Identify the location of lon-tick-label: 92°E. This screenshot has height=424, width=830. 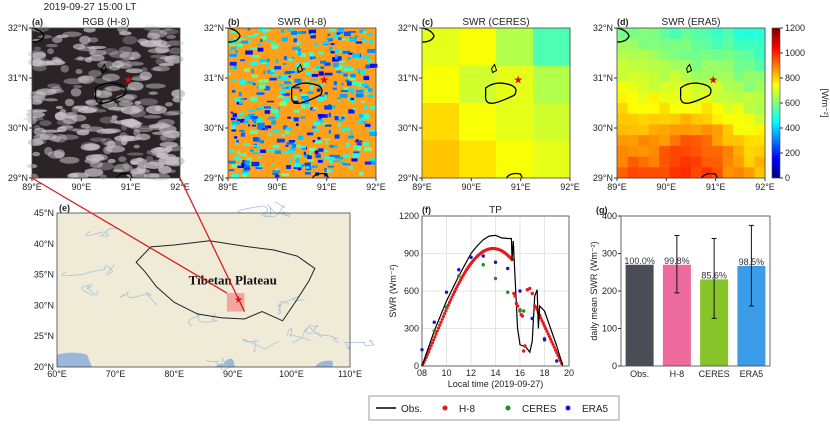
(180, 187).